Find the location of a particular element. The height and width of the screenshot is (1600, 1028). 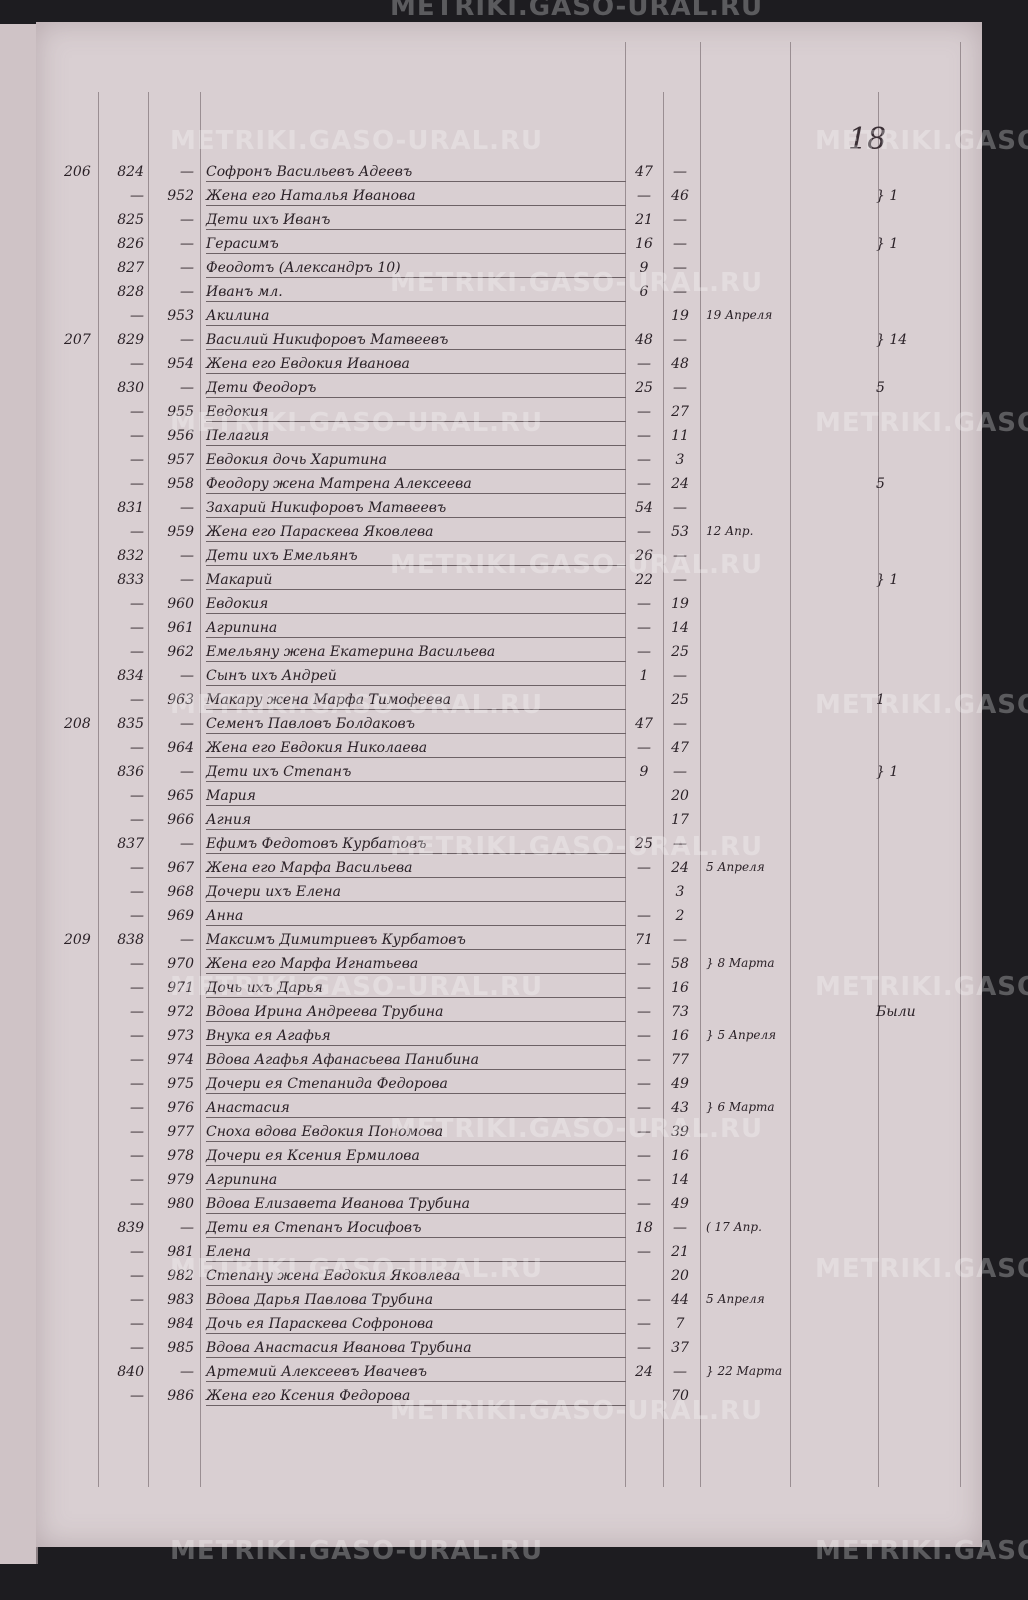

female-number: 954 is located at coordinates (180, 364).